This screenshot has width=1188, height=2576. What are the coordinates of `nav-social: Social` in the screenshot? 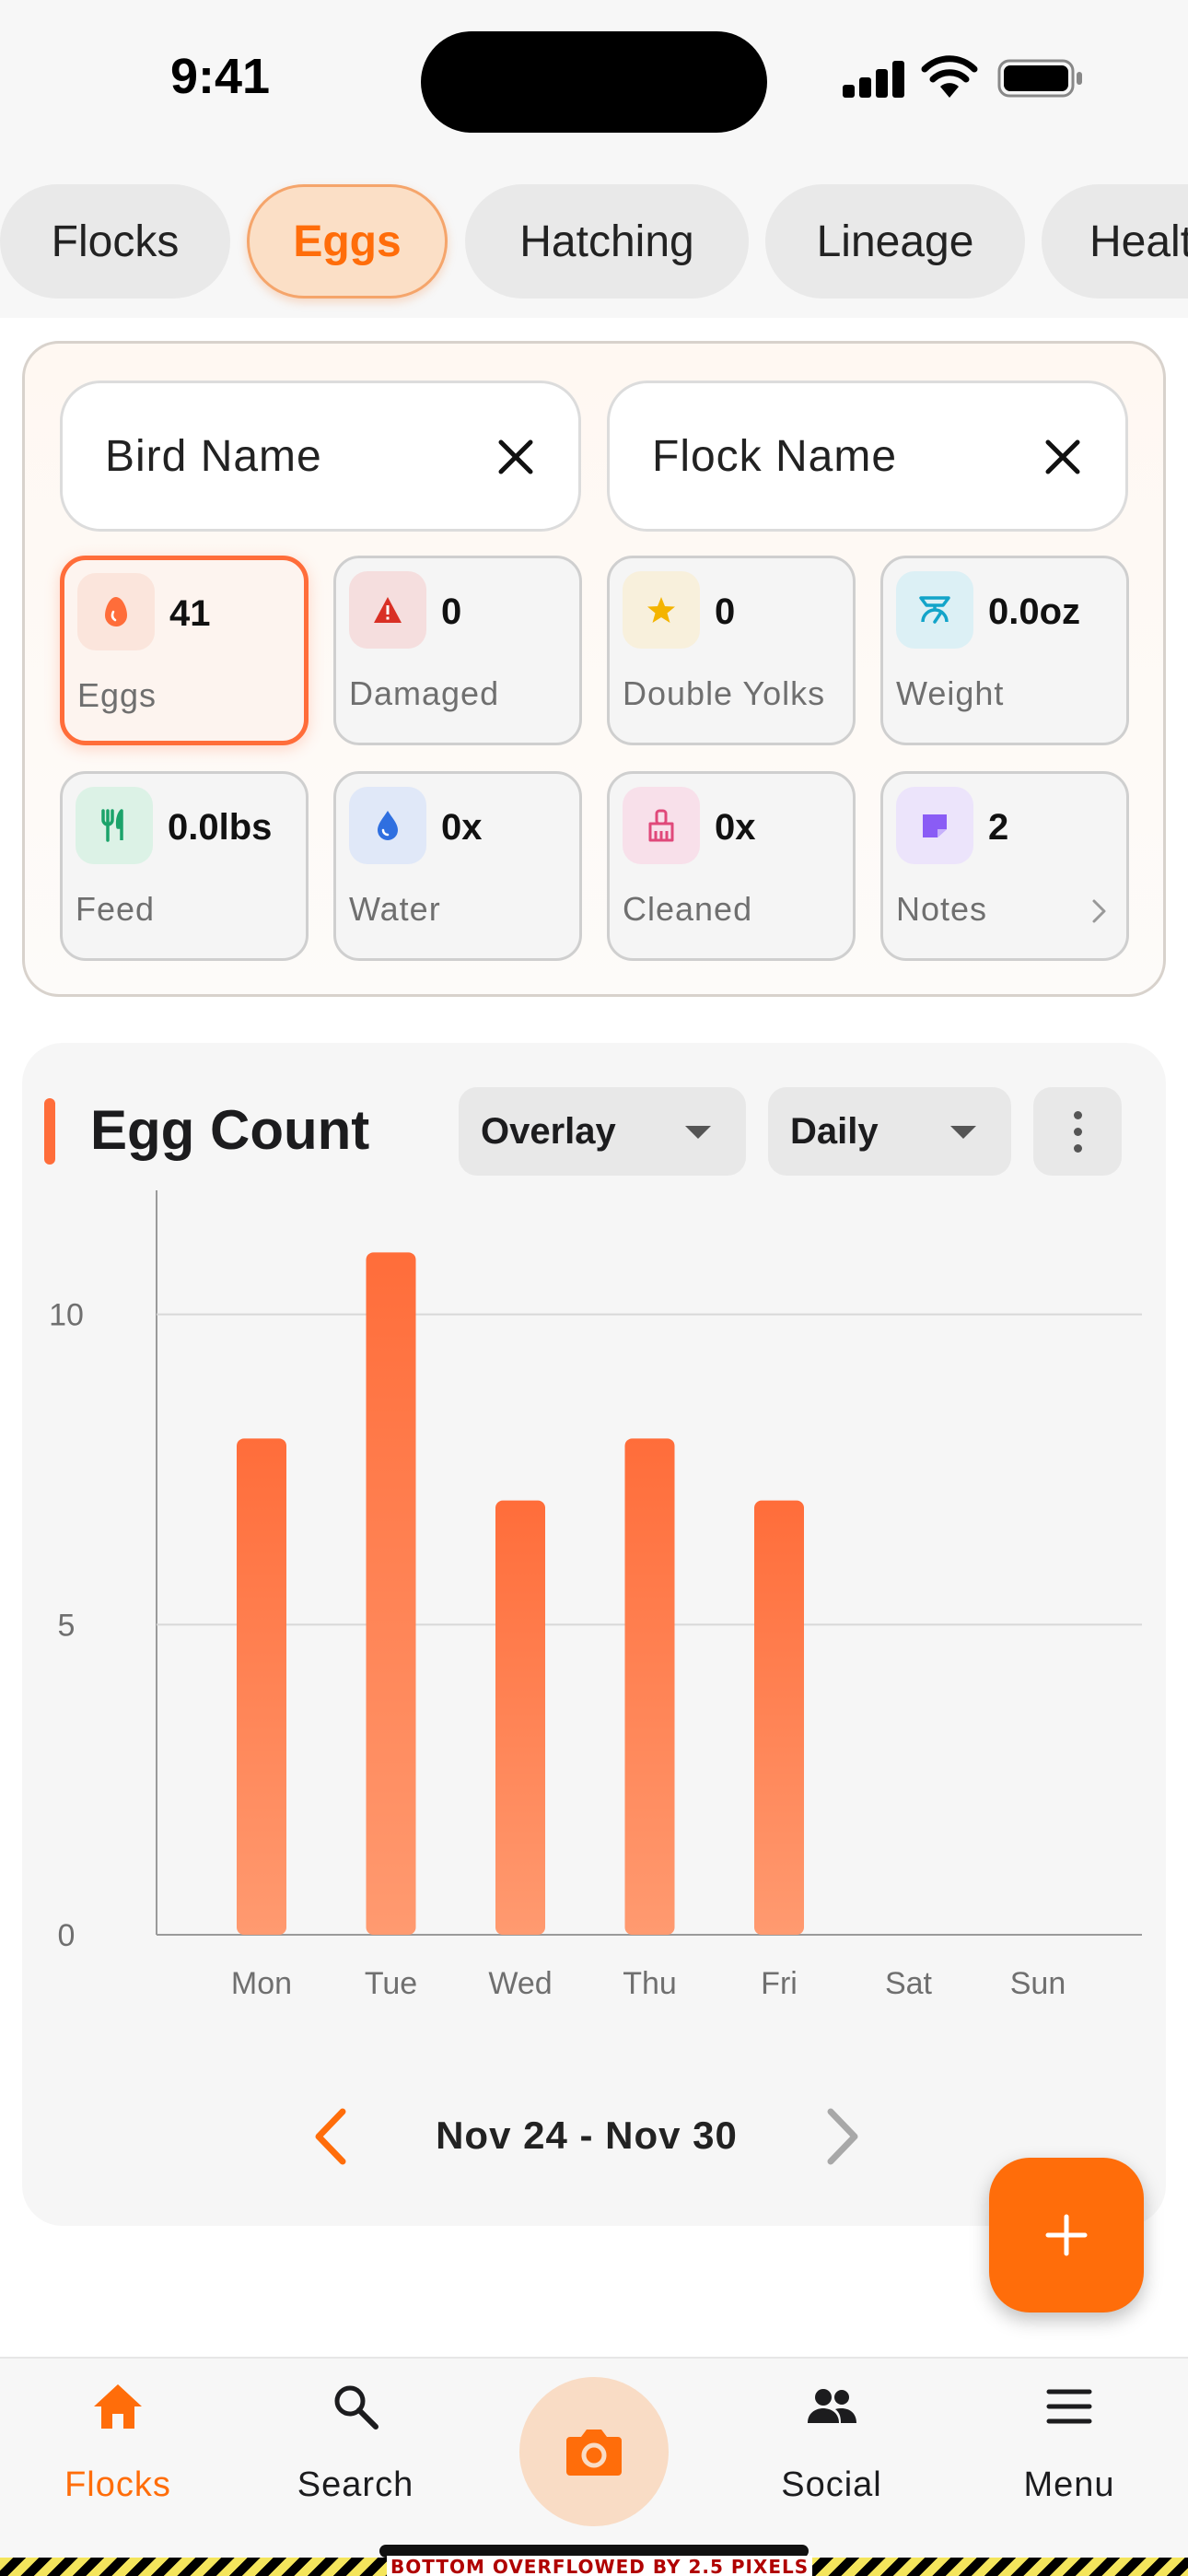 It's located at (832, 2440).